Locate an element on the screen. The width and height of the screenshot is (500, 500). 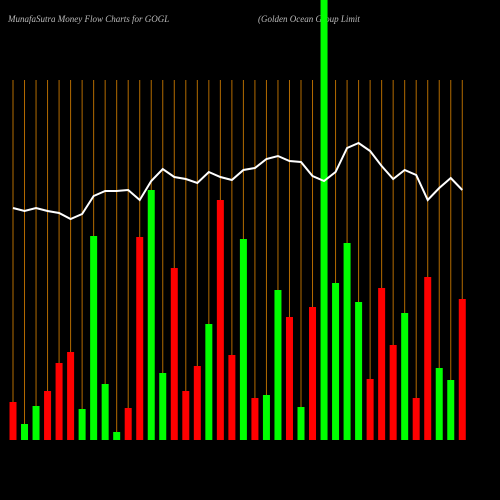
chart-title: MunafaSutra Money Flow Charts for GOGL is located at coordinates (88, 19).